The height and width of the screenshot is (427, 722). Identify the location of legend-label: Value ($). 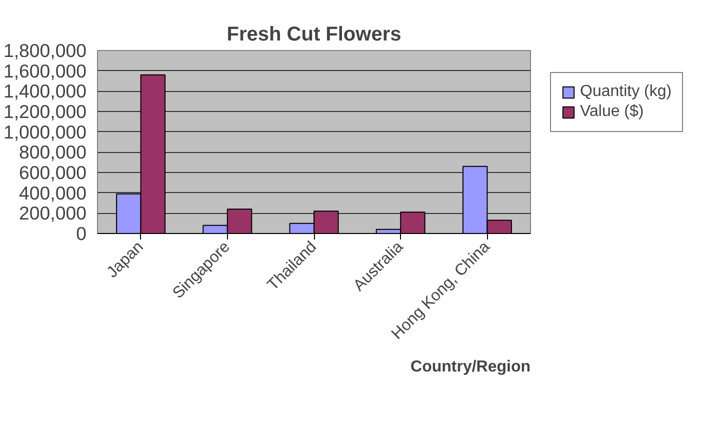
(612, 111).